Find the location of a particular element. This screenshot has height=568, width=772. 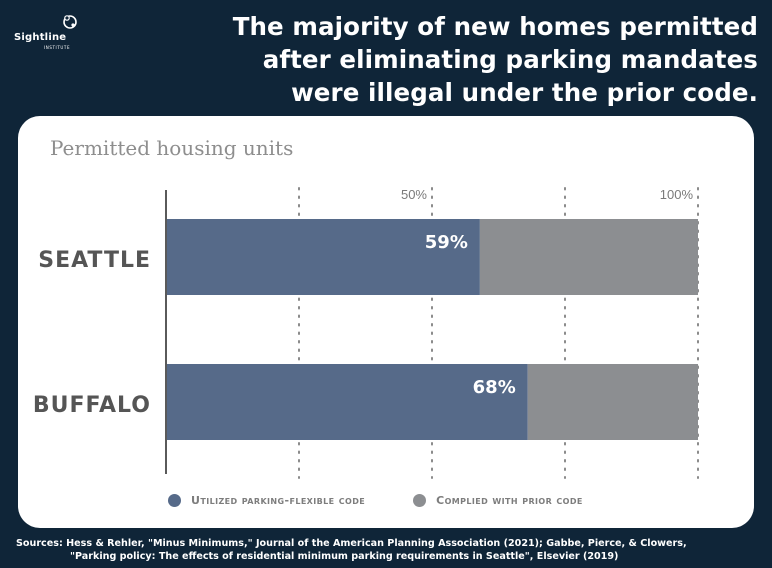

headline-line: after eliminating parking mandates is located at coordinates (510, 59).